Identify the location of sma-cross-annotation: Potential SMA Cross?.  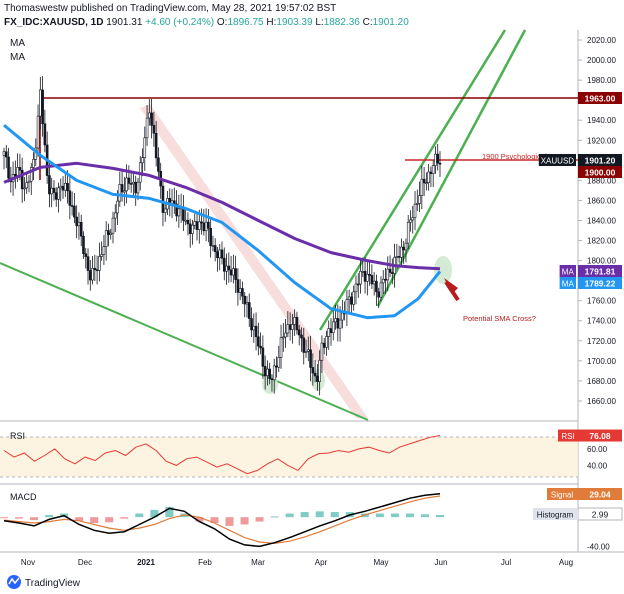
(499, 318).